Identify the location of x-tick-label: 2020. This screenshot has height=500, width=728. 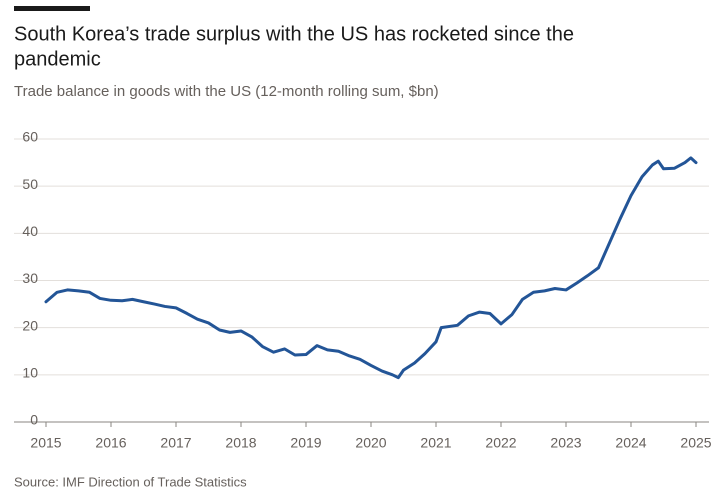
(370, 443).